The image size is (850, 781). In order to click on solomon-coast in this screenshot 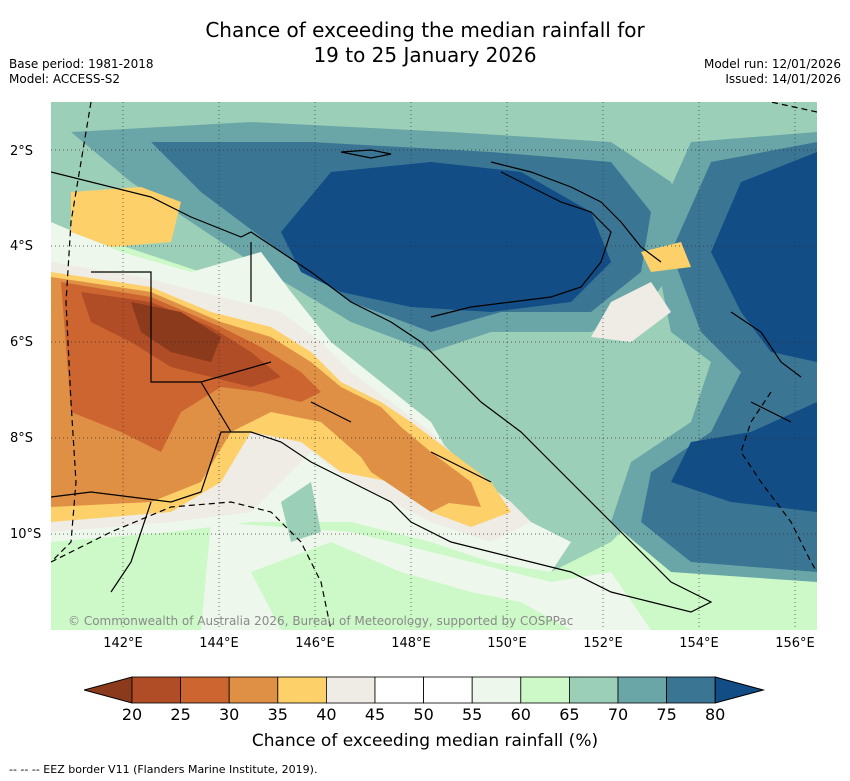, I will do `click(771, 412)`.